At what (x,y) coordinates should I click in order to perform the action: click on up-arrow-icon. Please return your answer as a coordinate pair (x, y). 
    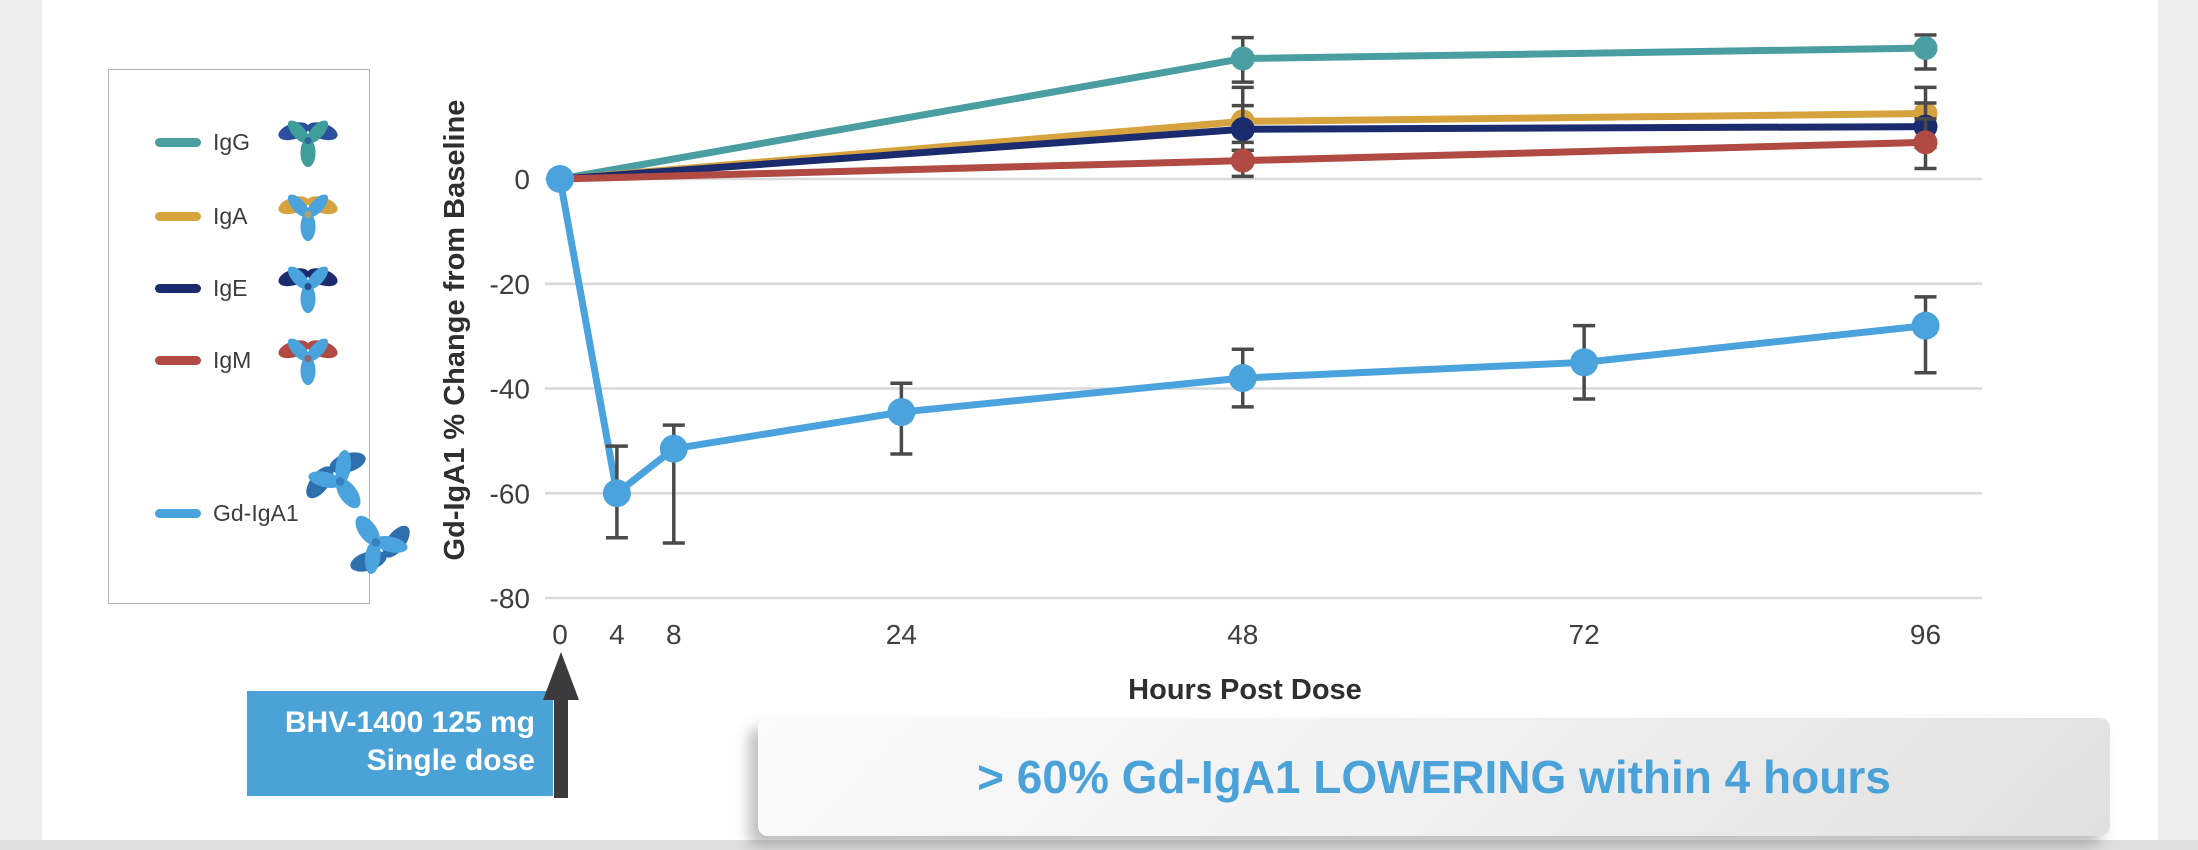
    Looking at the image, I should click on (561, 748).